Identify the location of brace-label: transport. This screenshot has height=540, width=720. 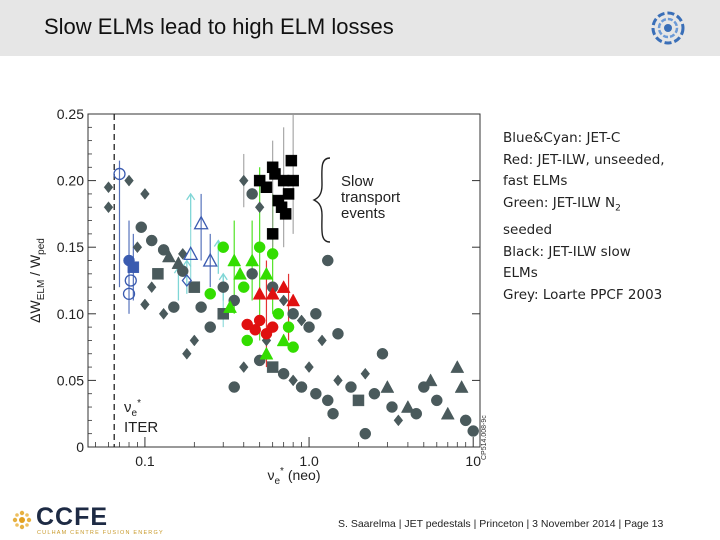
(371, 197).